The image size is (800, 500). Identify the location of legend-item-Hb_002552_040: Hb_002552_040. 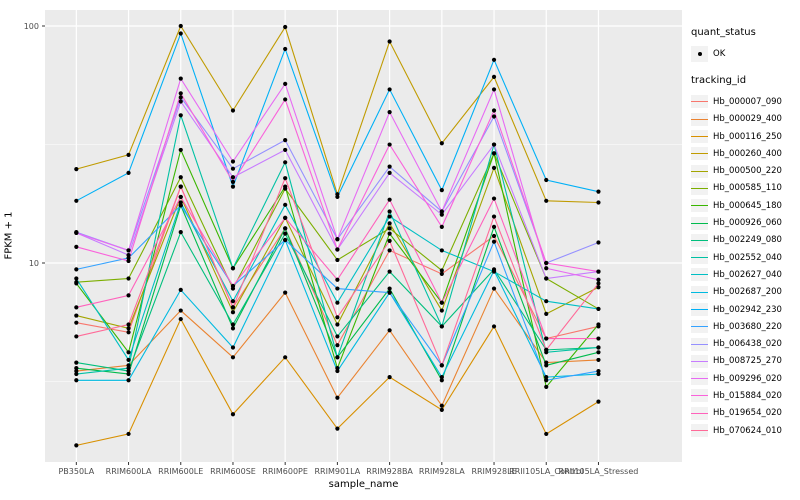
(745, 257).